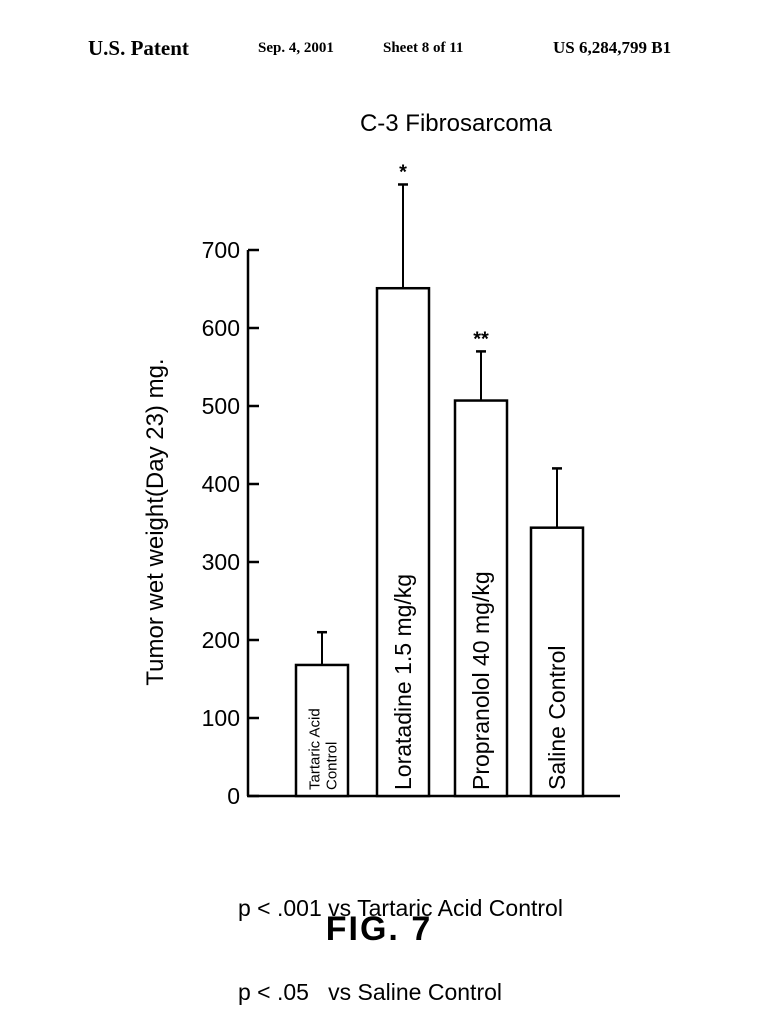  Describe the element at coordinates (403, 682) in the screenshot. I see `category-label: Loratadine 1.5 mg/kg` at that location.